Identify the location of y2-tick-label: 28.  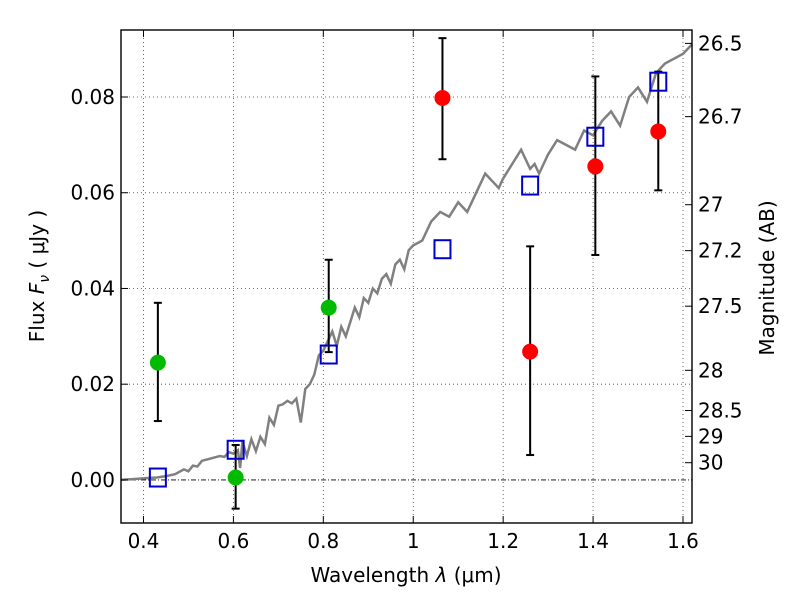
(710, 370).